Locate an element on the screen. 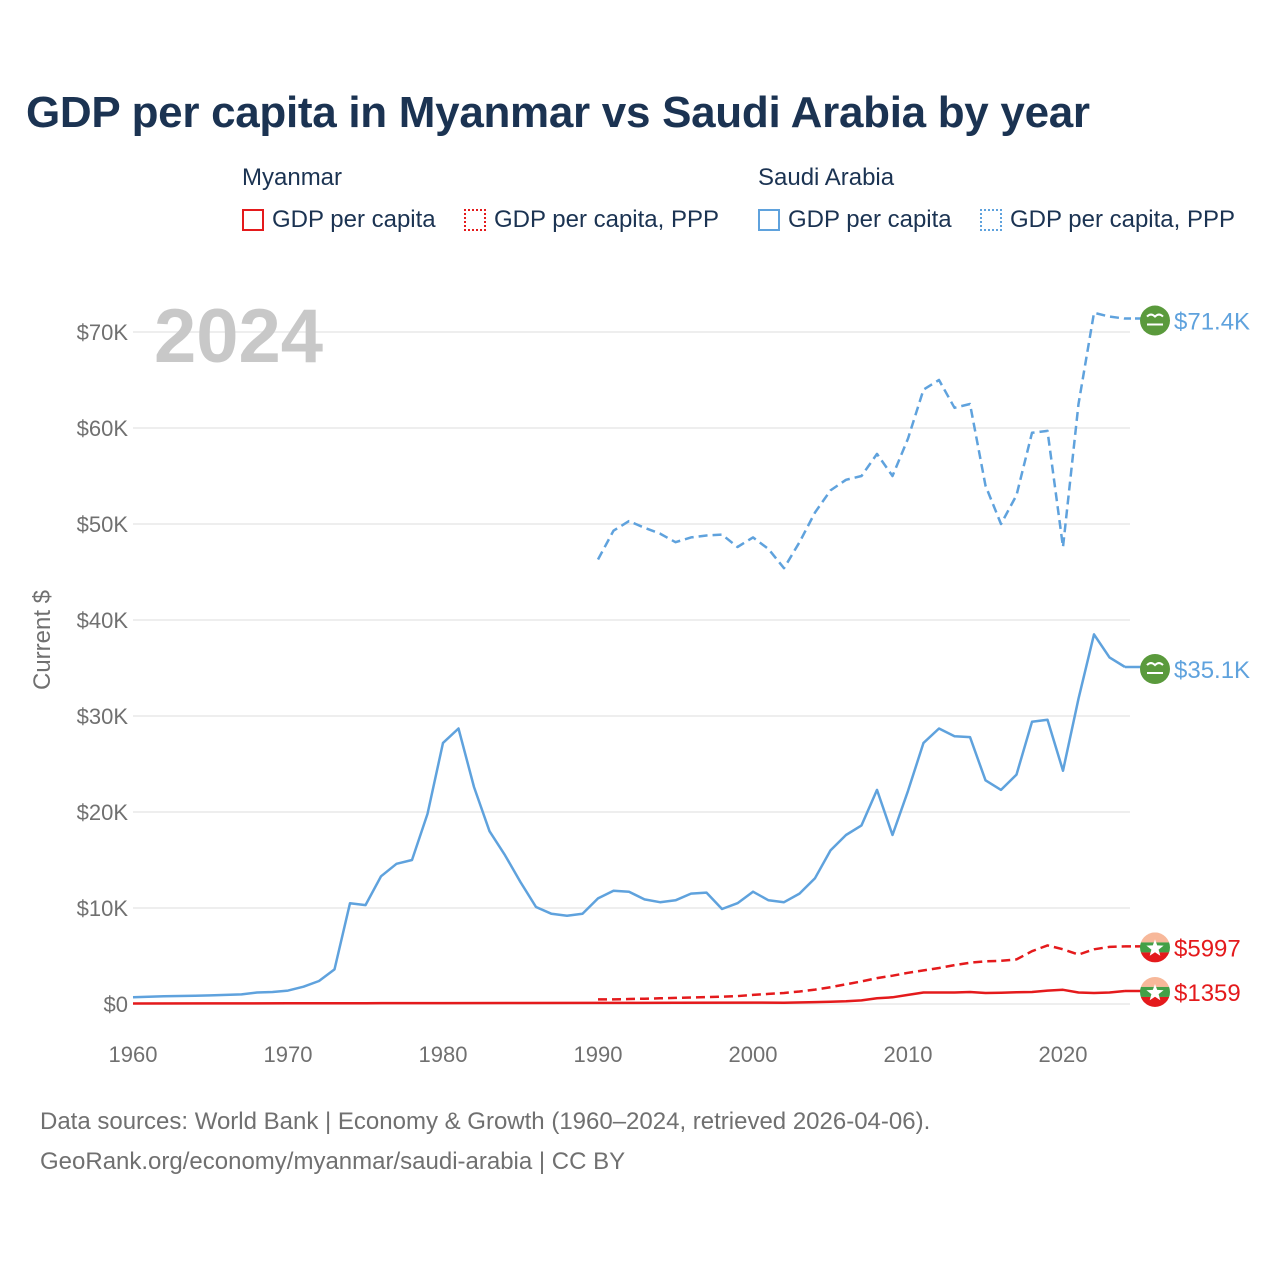  y-tick-label: $70K is located at coordinates (103, 332).